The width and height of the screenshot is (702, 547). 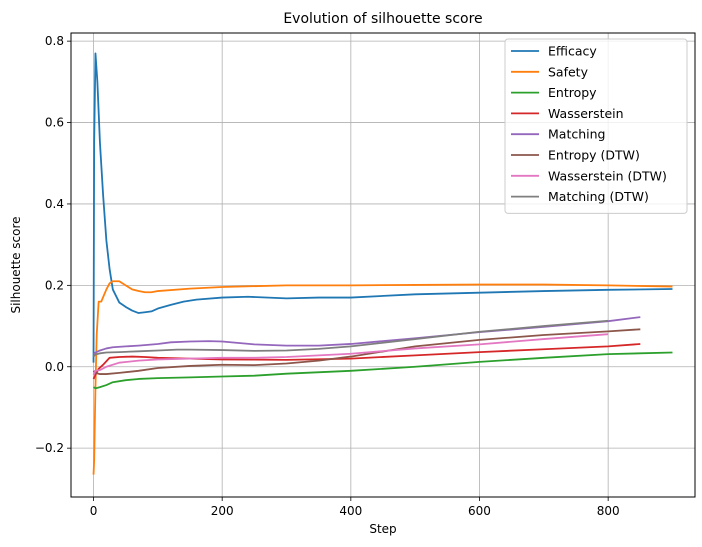 I want to click on y-tick-label: 0.2, so click(x=54, y=285).